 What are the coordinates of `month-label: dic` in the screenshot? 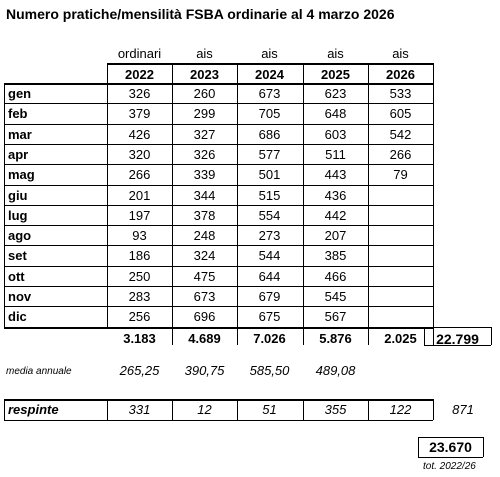 It's located at (17, 317).